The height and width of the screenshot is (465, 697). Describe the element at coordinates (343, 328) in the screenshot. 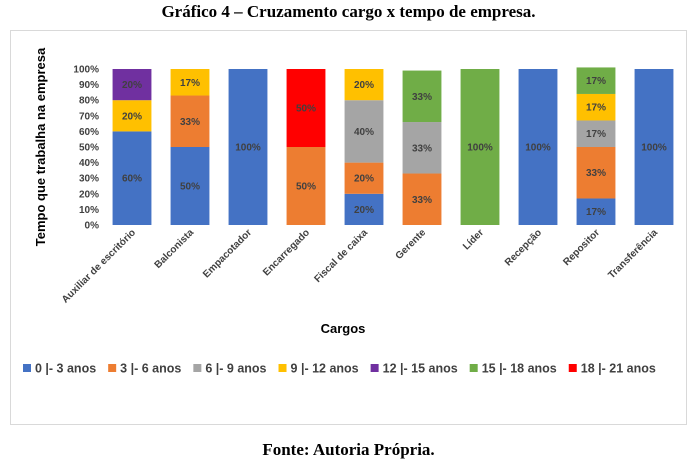

I see `x-axis-title: Cargos` at that location.